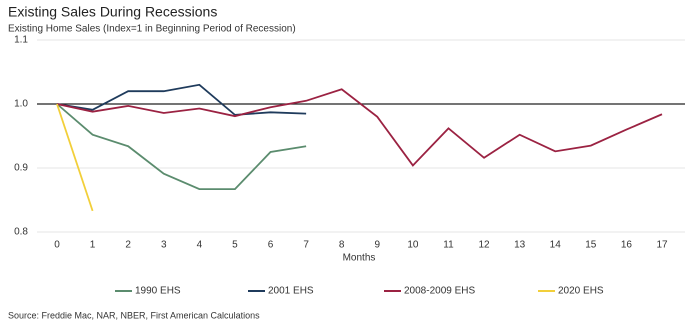 The height and width of the screenshot is (330, 695). Describe the element at coordinates (164, 245) in the screenshot. I see `x-tick-label: 3` at that location.